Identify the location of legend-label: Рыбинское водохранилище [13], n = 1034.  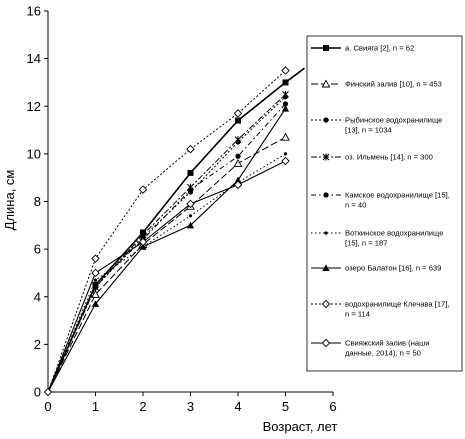
(393, 125).